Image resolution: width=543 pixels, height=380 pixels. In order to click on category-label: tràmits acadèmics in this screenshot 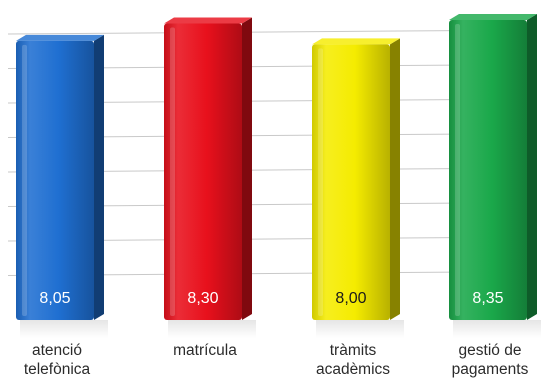, I will do `click(353, 360)`.